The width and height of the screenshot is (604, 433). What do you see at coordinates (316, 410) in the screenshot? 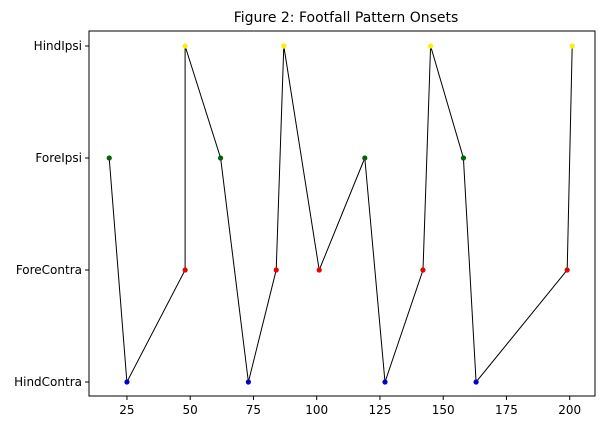
I see `x-tick-label: 100` at bounding box center [316, 410].